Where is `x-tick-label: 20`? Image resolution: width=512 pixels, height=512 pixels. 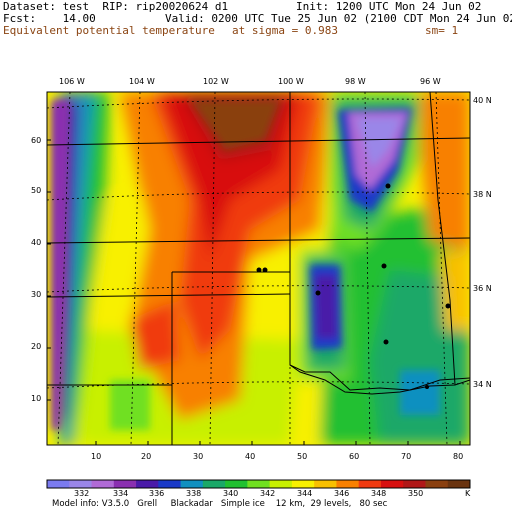
x-tick-label: 20 is located at coordinates (146, 456).